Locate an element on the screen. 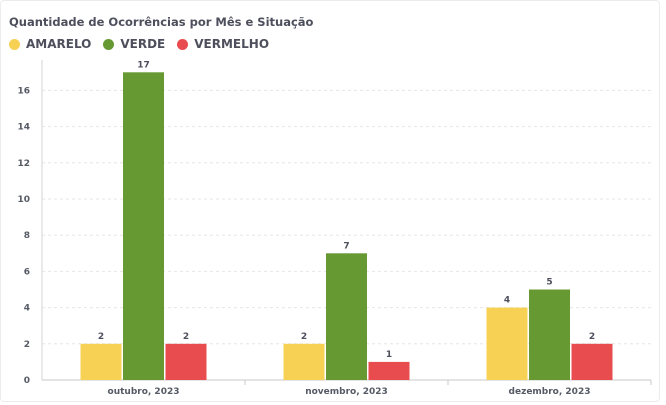 The image size is (666, 405). legend-swatch-verde is located at coordinates (109, 44).